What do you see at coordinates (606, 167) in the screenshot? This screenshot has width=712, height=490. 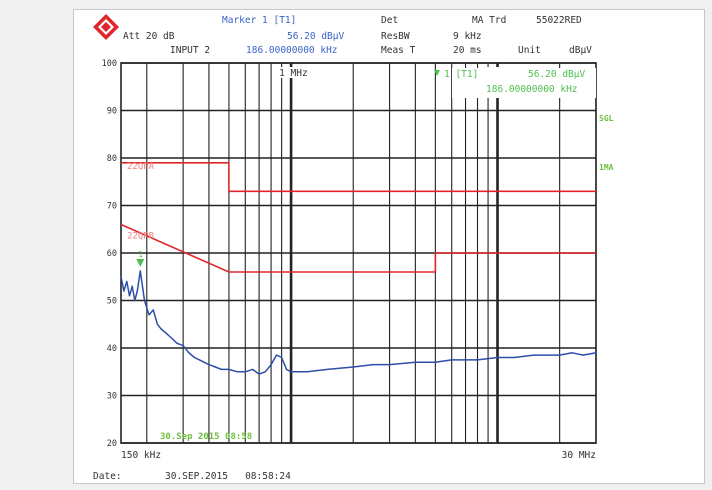 I see `ima-label: 1MA` at bounding box center [606, 167].